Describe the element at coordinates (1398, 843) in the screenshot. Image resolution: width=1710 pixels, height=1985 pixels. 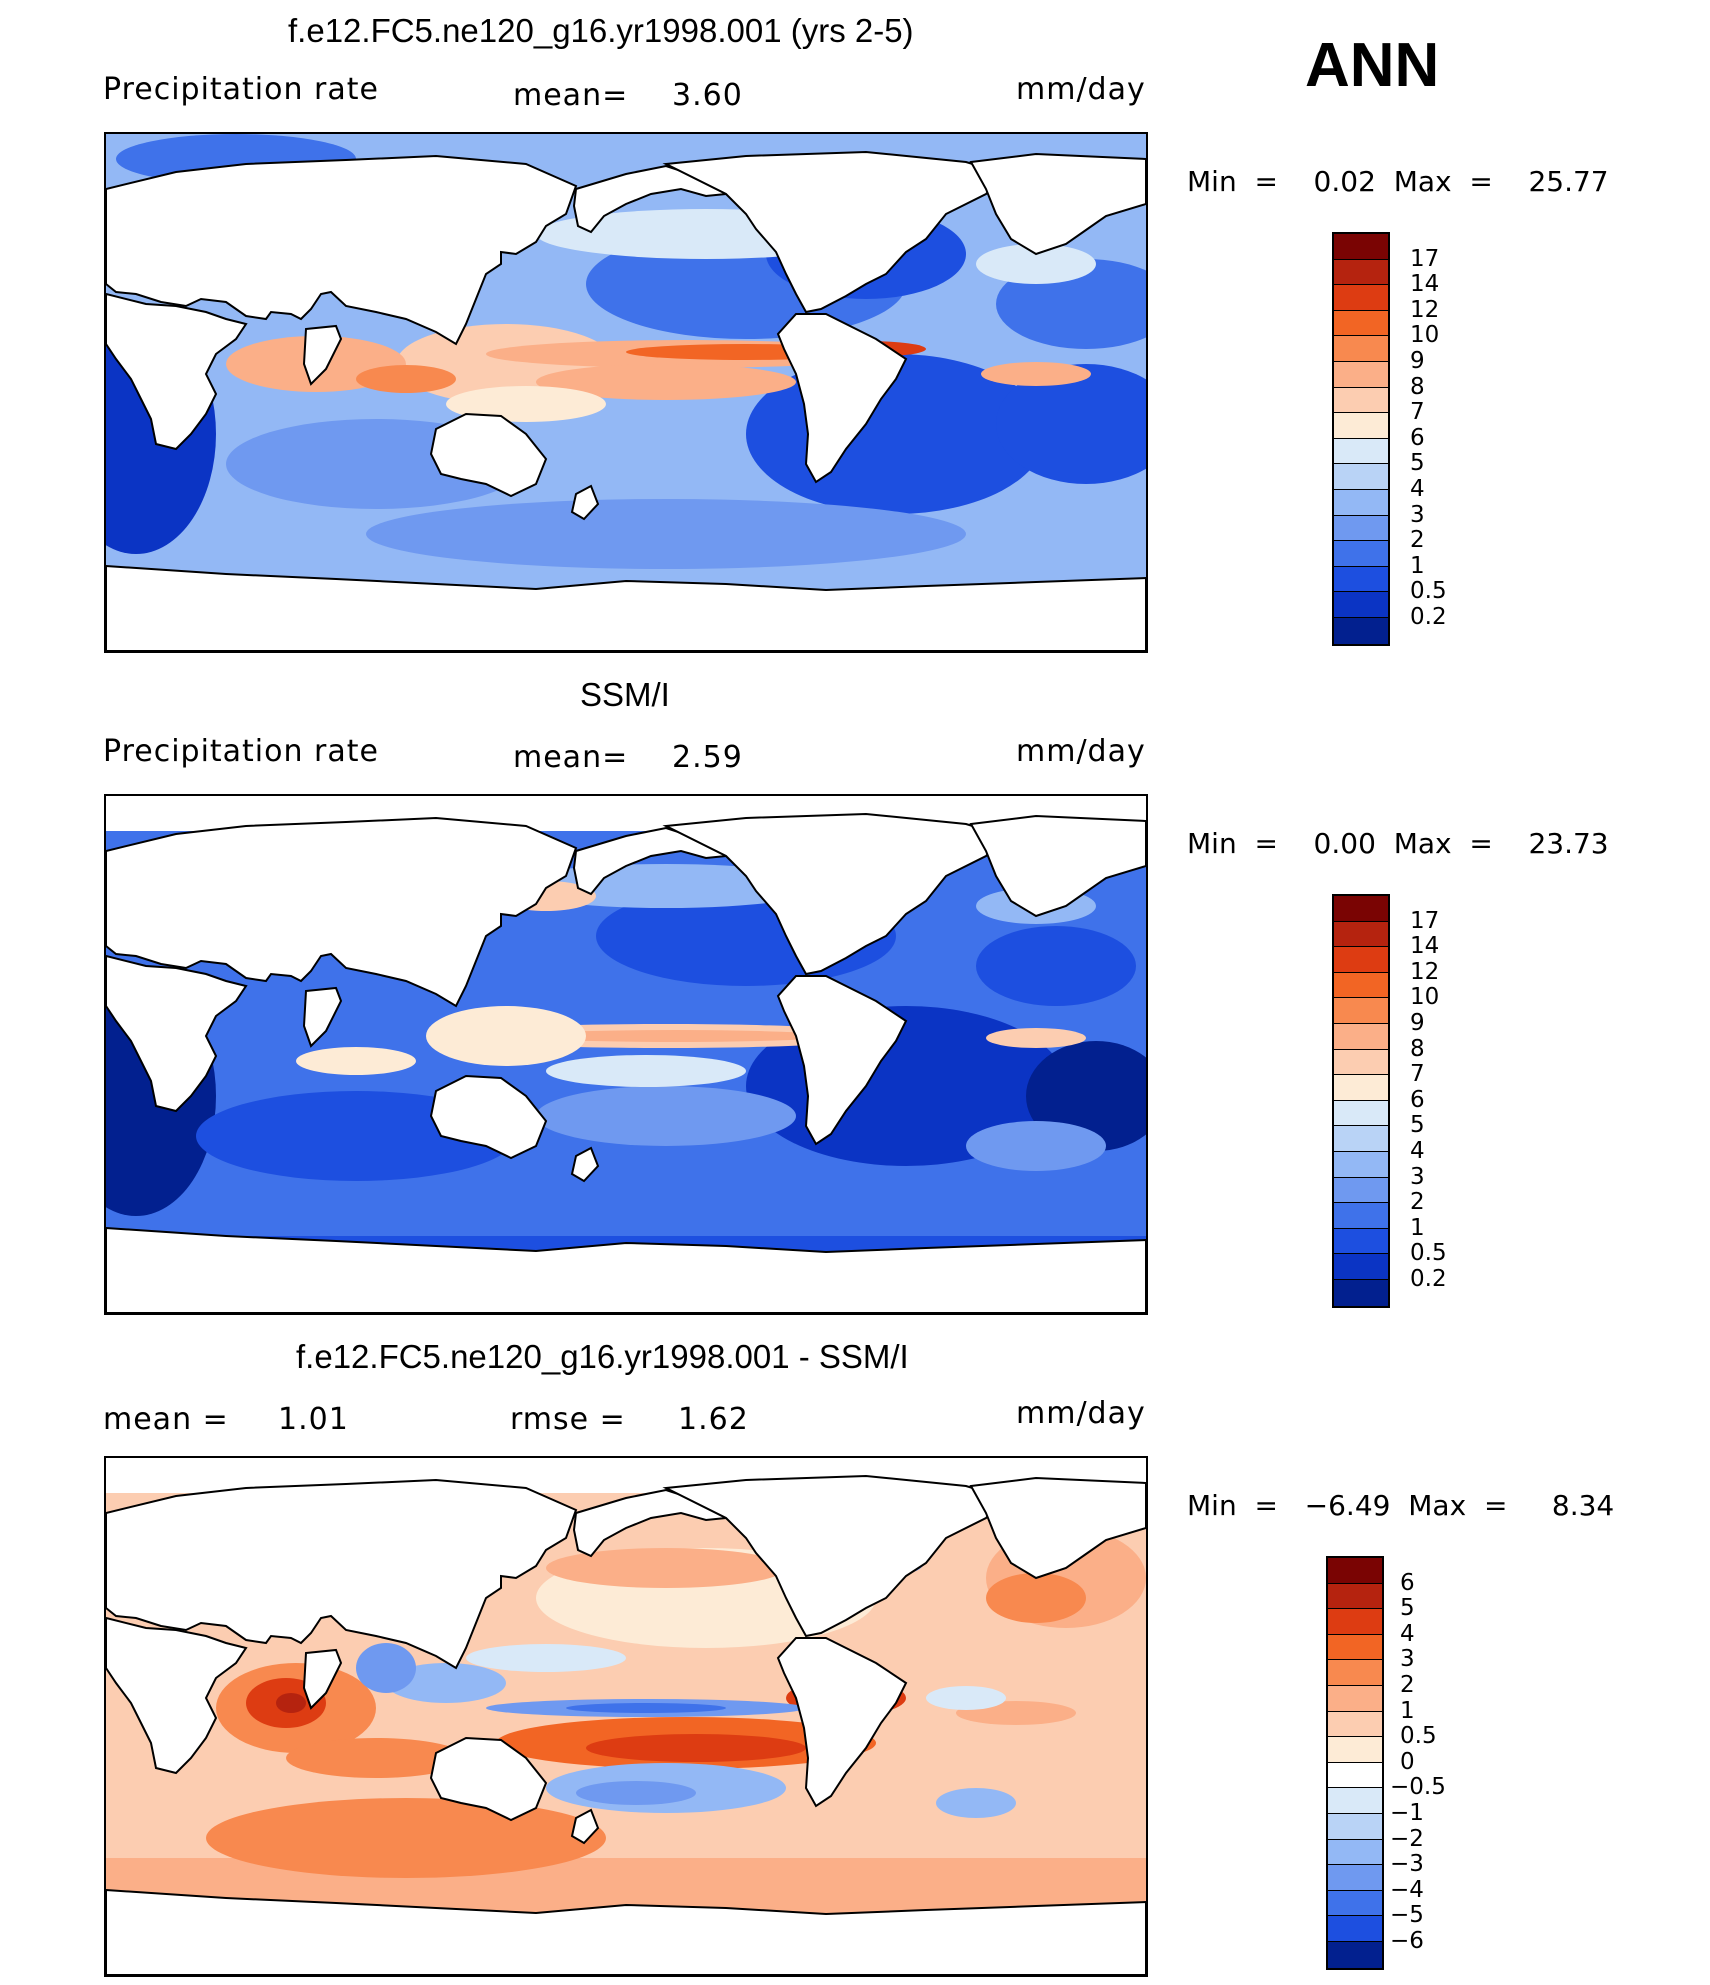
I see `panel-obs-min-max: Min = 0.00 Max = 23.73` at that location.